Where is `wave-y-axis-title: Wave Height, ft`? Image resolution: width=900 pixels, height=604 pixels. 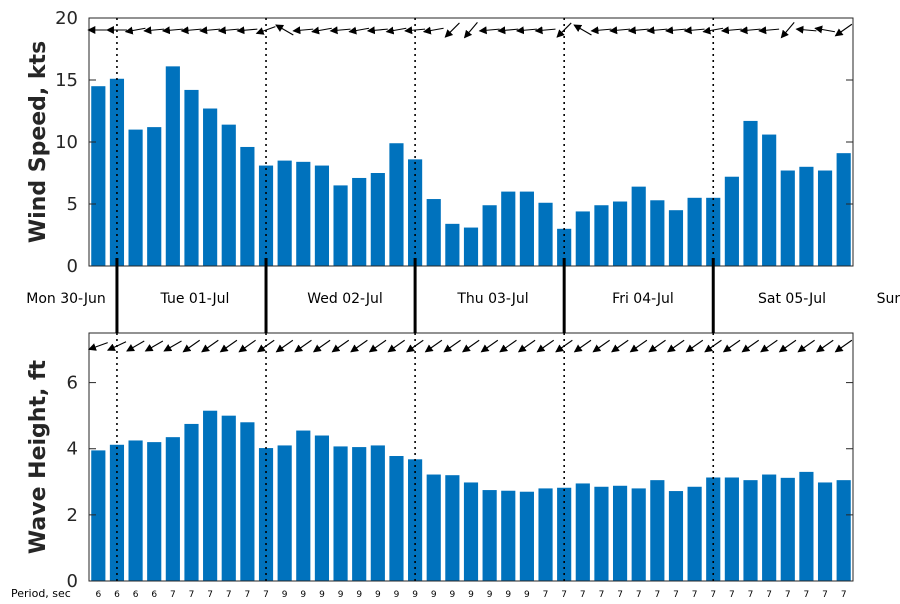 wave-y-axis-title: Wave Height, ft is located at coordinates (38, 456).